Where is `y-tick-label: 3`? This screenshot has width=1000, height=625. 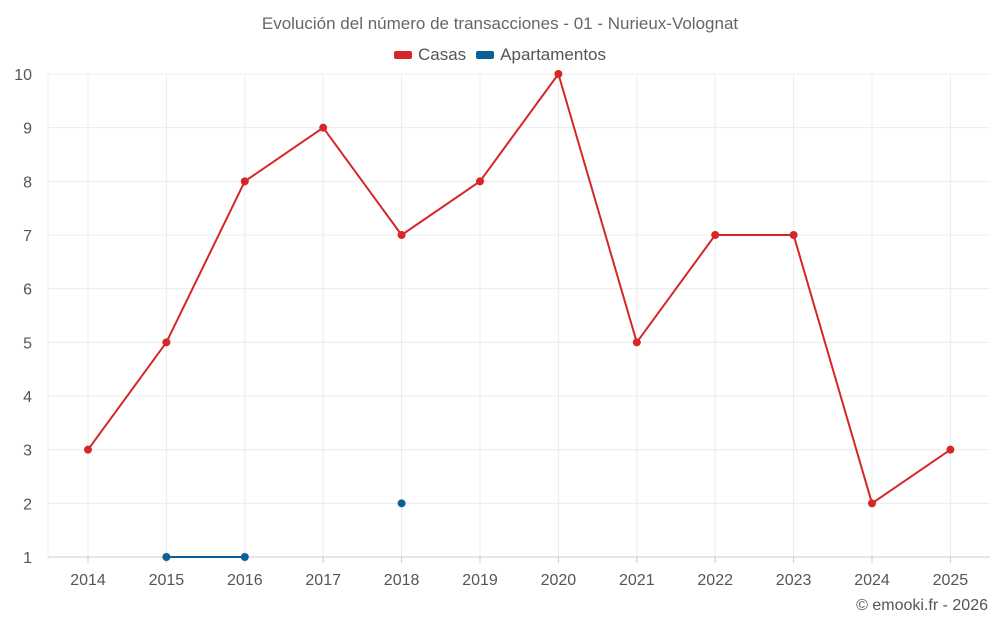
y-tick-label: 3 is located at coordinates (27, 451).